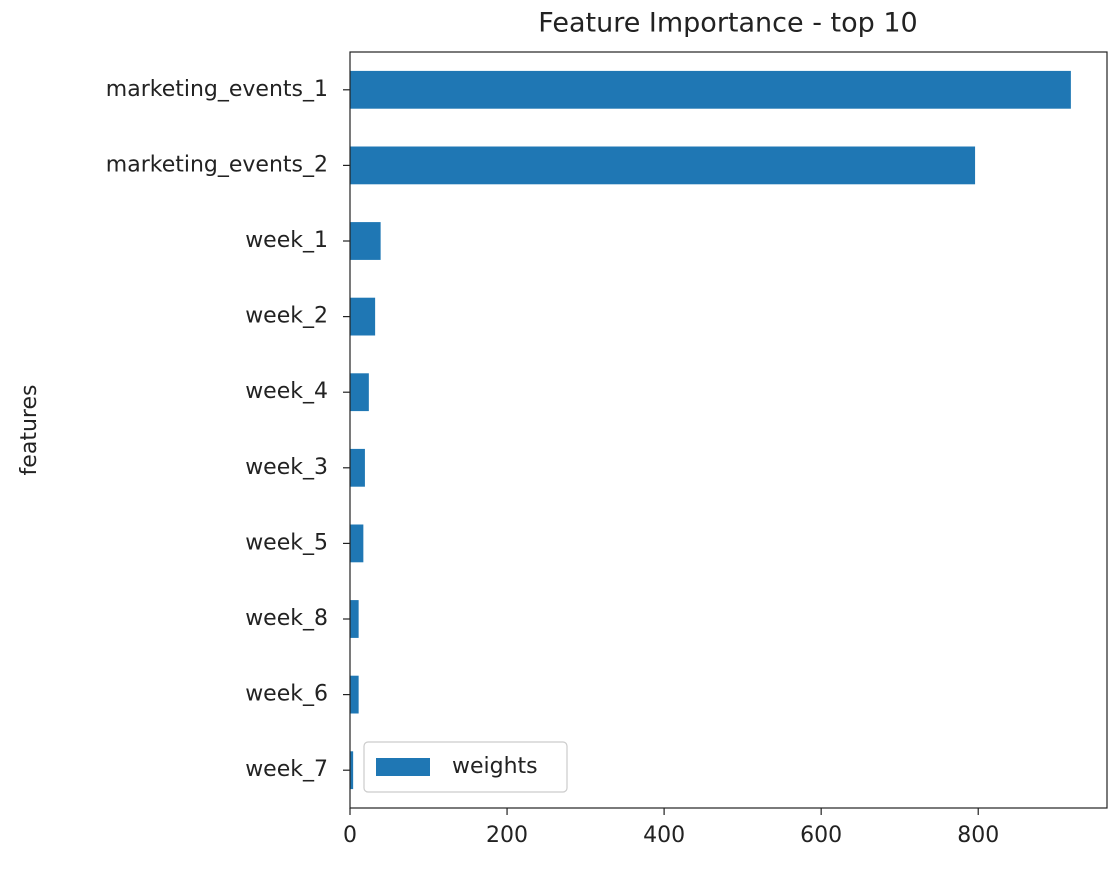  I want to click on y-tick-label: marketing_events_2, so click(217, 164).